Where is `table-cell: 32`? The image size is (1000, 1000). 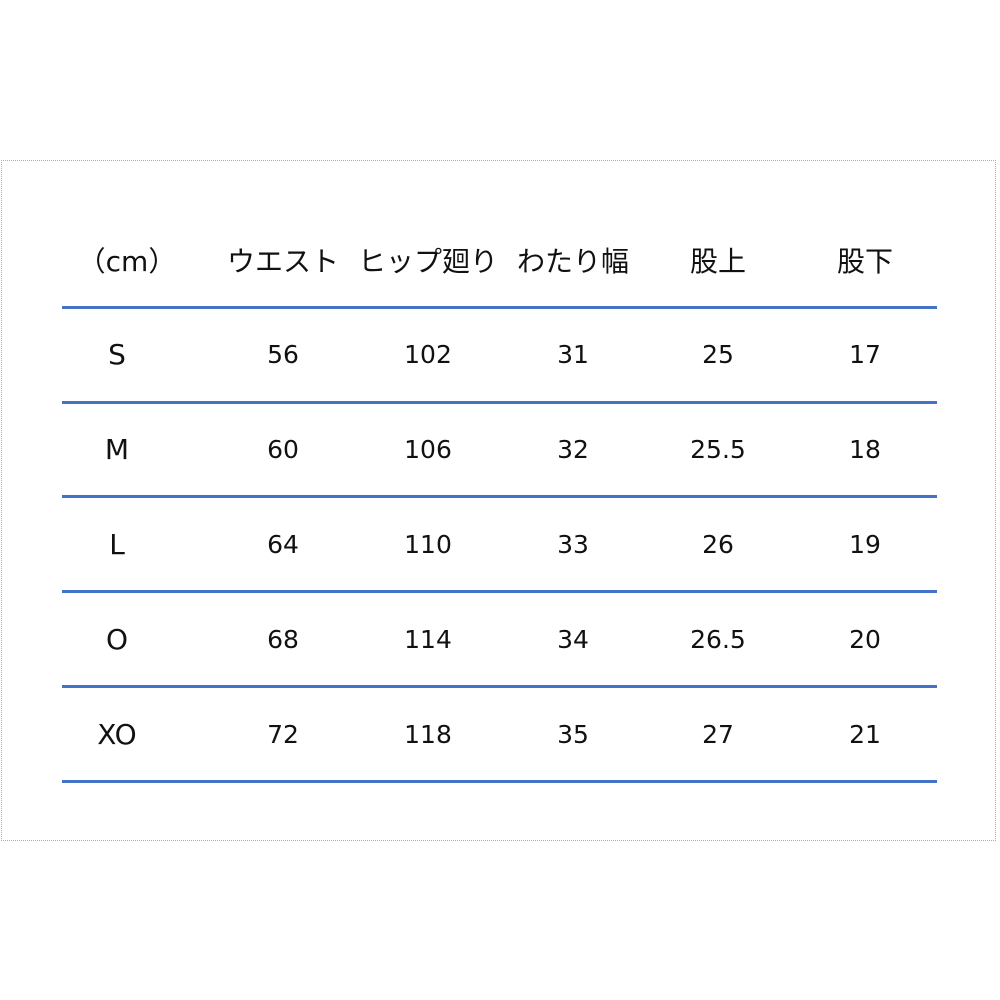
table-cell: 32 is located at coordinates (573, 449).